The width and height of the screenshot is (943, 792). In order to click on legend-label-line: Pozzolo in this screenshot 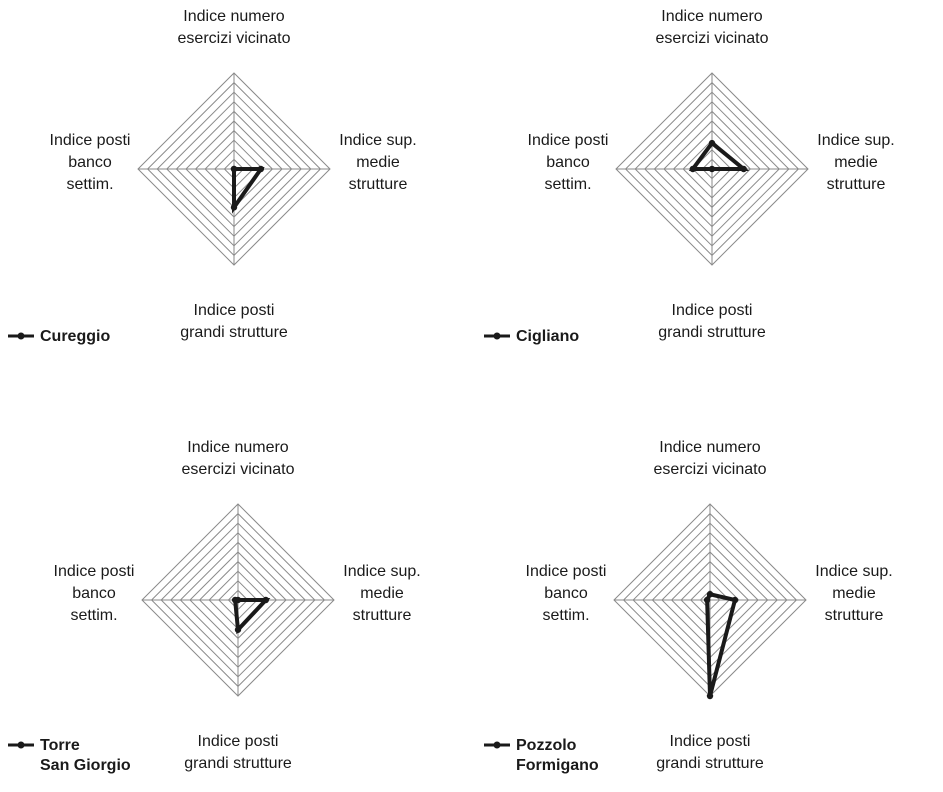, I will do `click(546, 745)`.